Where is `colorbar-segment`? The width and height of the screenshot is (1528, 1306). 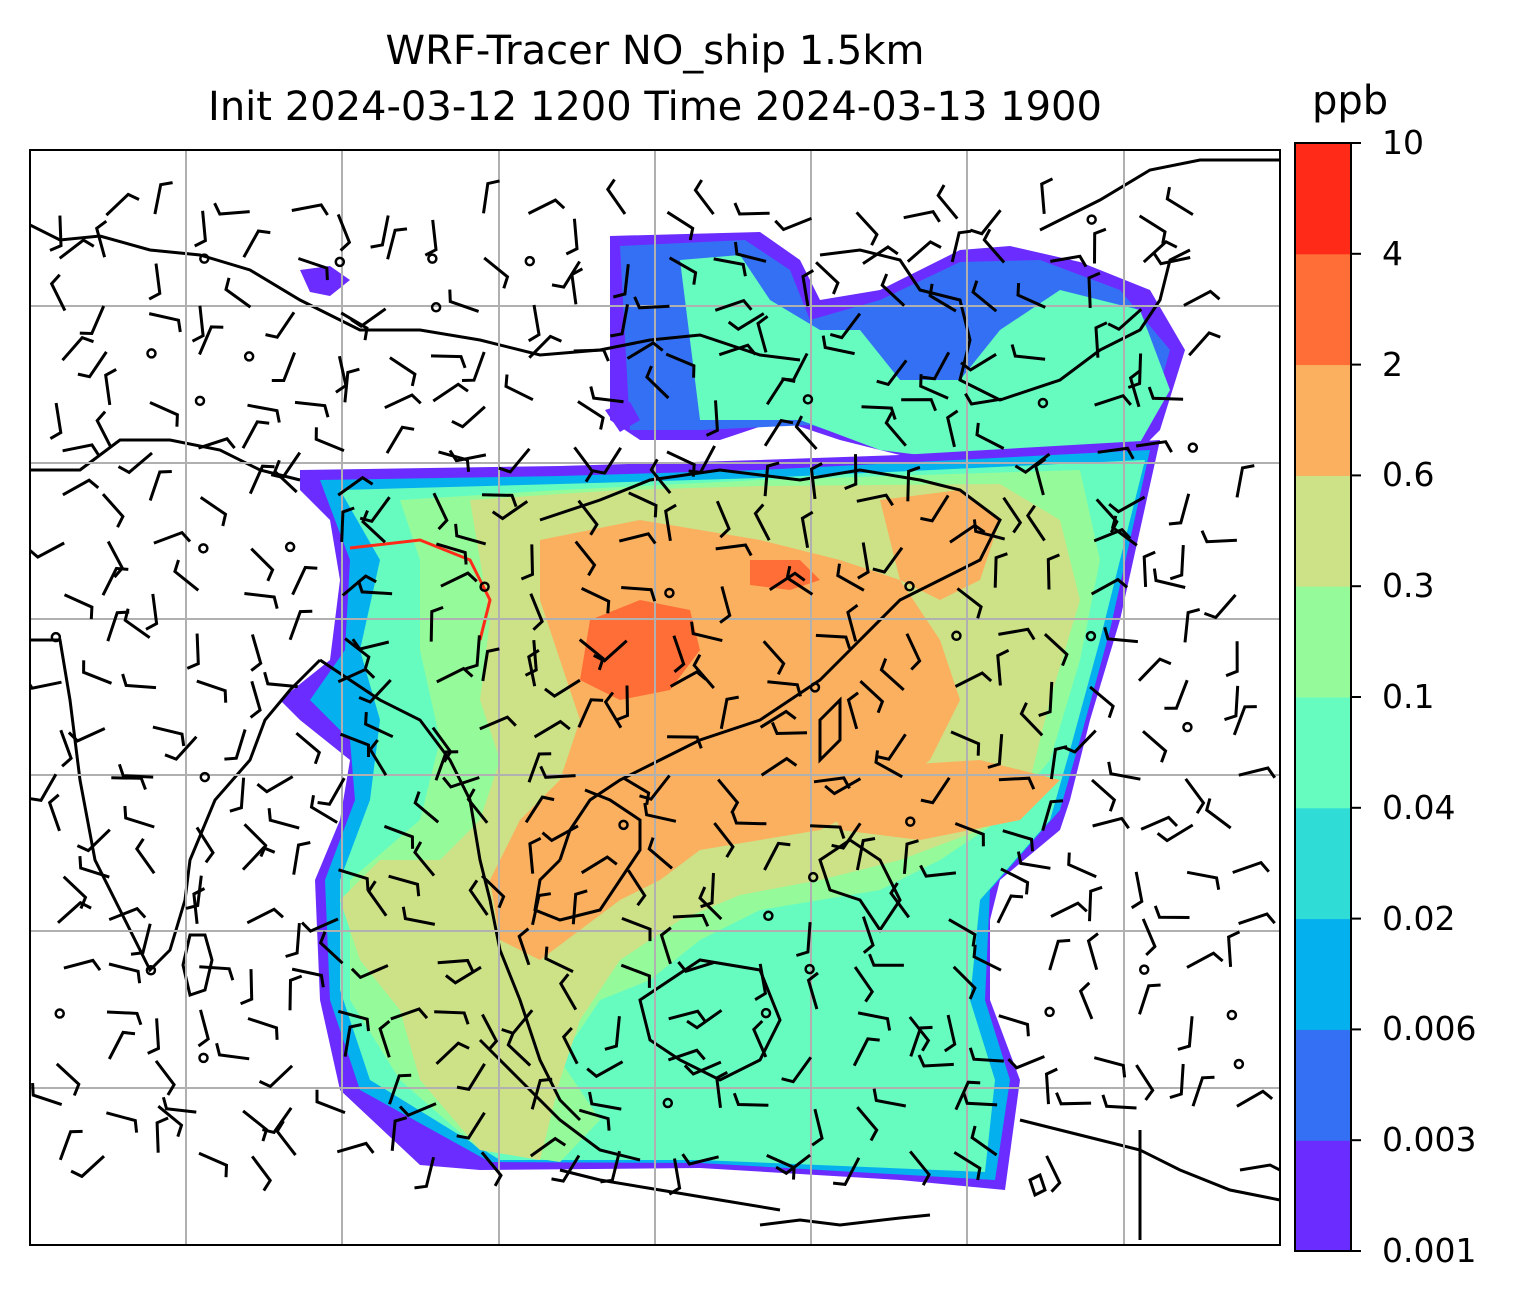 colorbar-segment is located at coordinates (1323, 863).